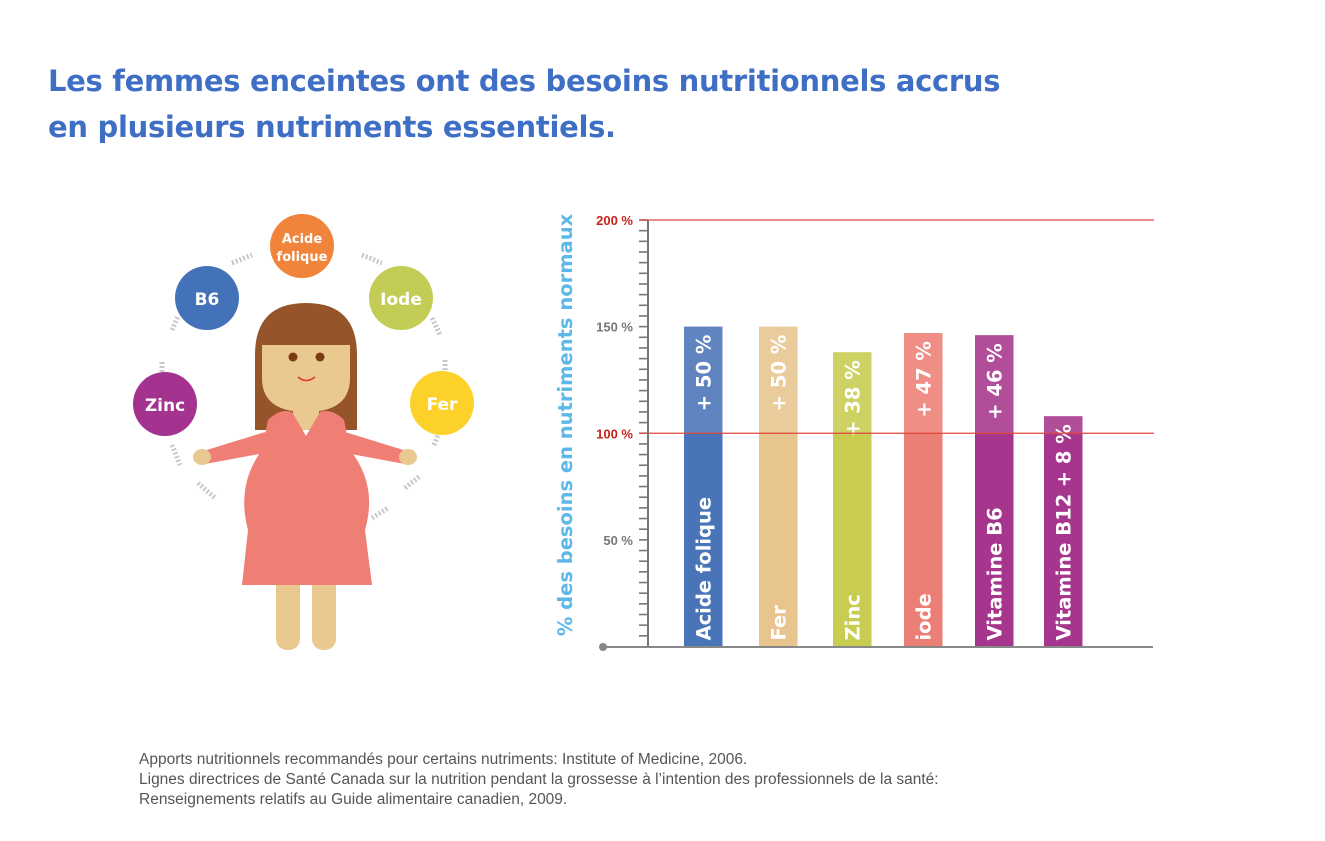 The image size is (1325, 841). What do you see at coordinates (1063, 567) in the screenshot?
I see `bar-category-label: Vitamine B12` at bounding box center [1063, 567].